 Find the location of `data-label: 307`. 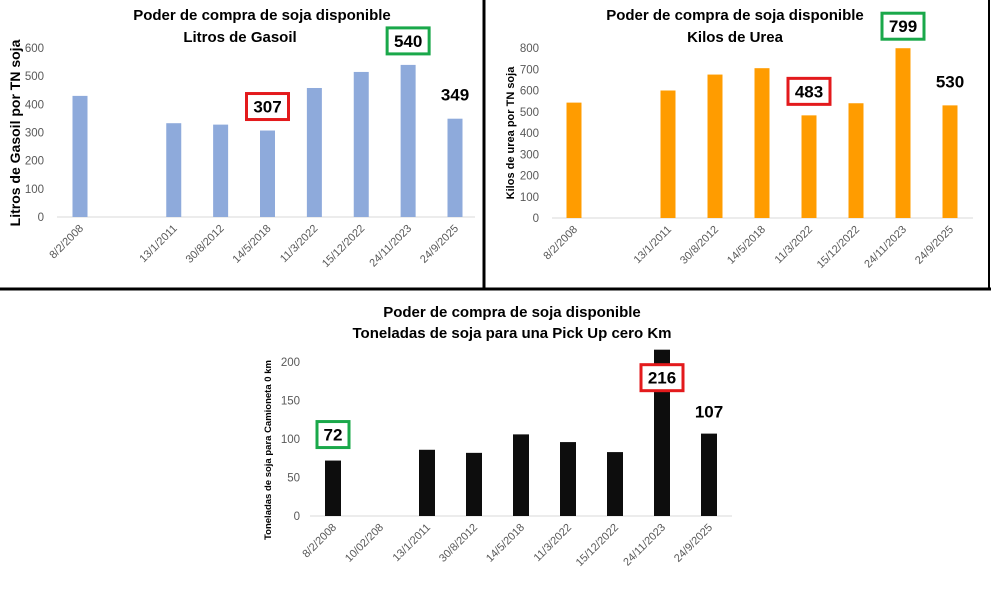

data-label: 307 is located at coordinates (267, 107).